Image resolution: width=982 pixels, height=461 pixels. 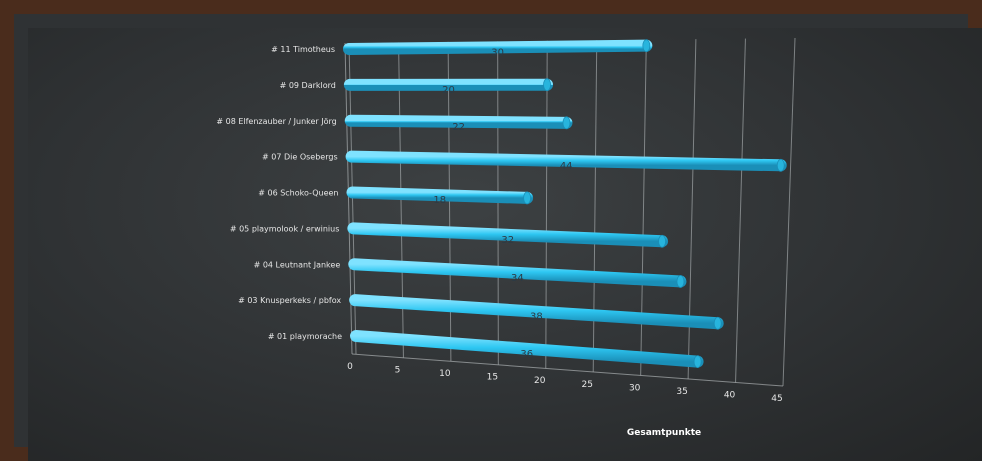 What do you see at coordinates (398, 371) in the screenshot?
I see `x-tick-label: 5` at bounding box center [398, 371].